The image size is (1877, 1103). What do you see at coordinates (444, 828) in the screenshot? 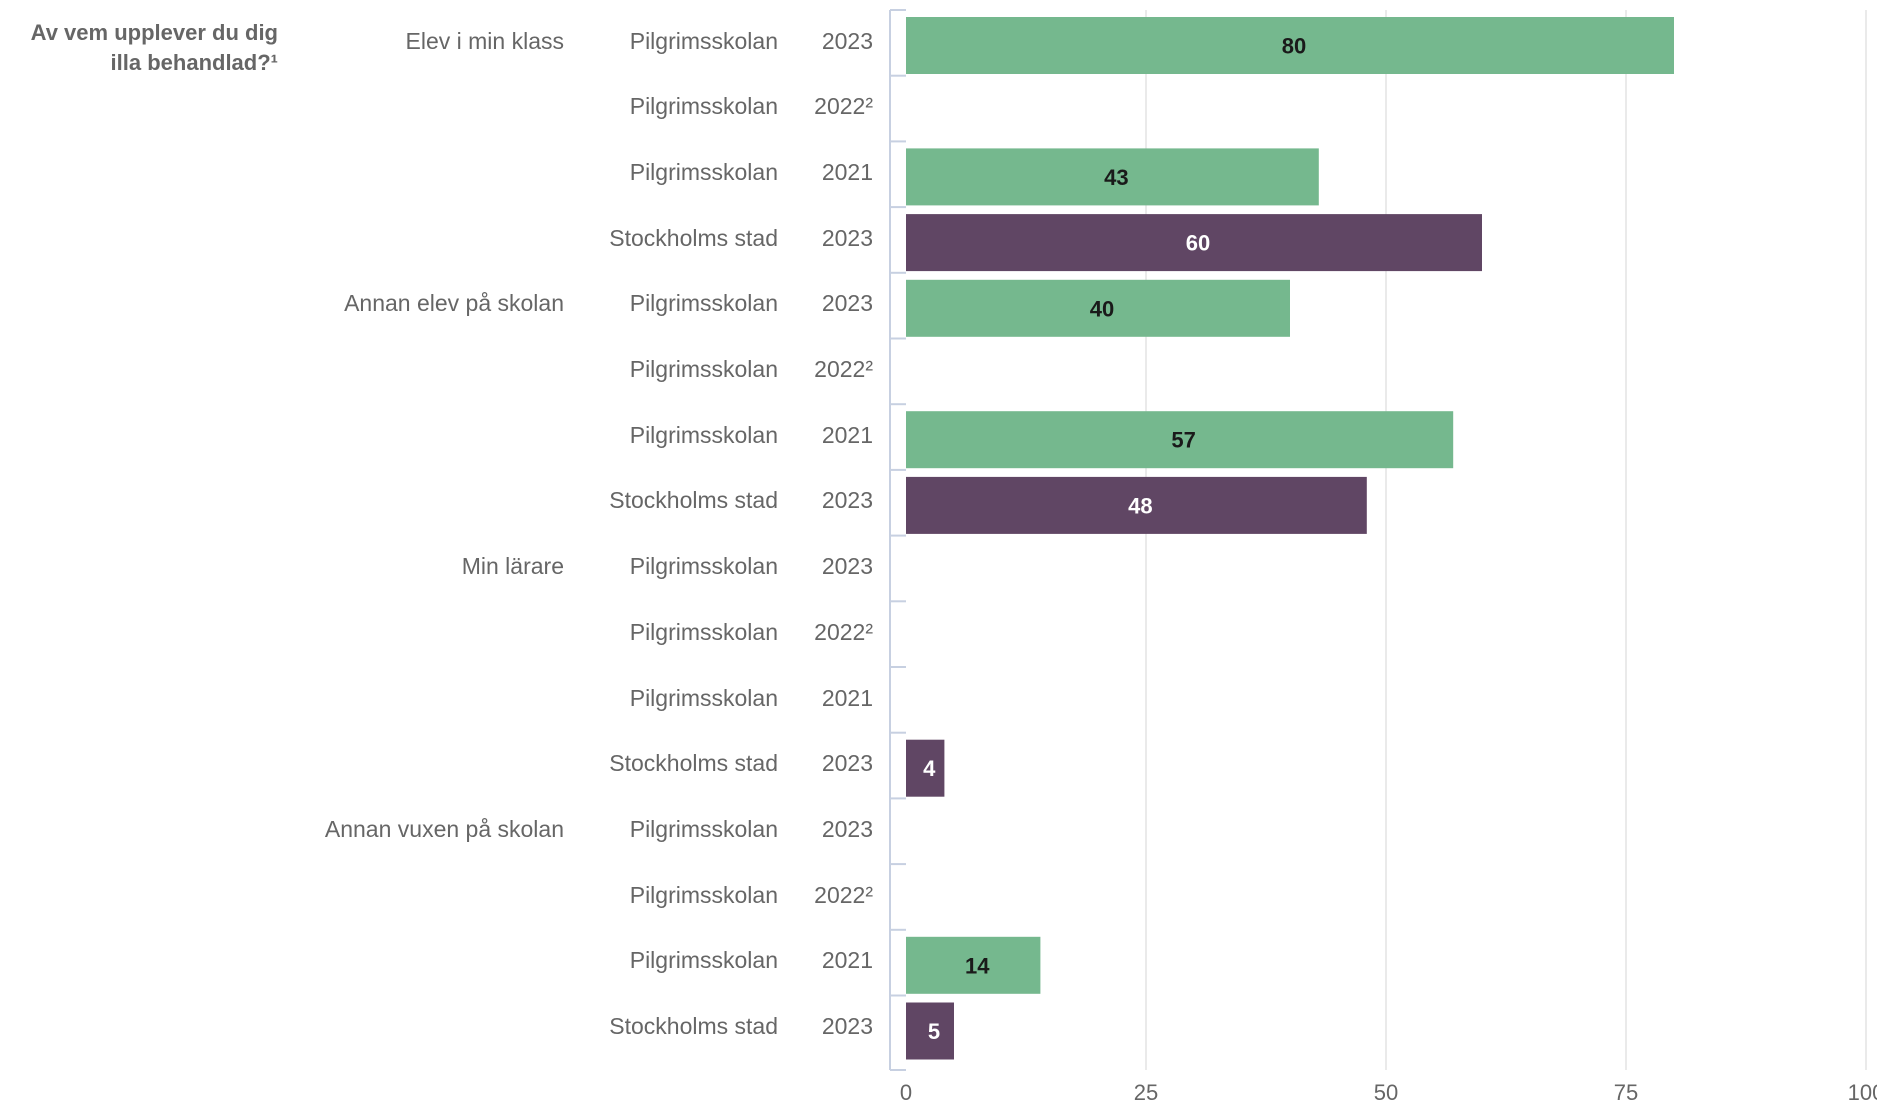
I see `category-label: Annan vuxen på skolan` at bounding box center [444, 828].